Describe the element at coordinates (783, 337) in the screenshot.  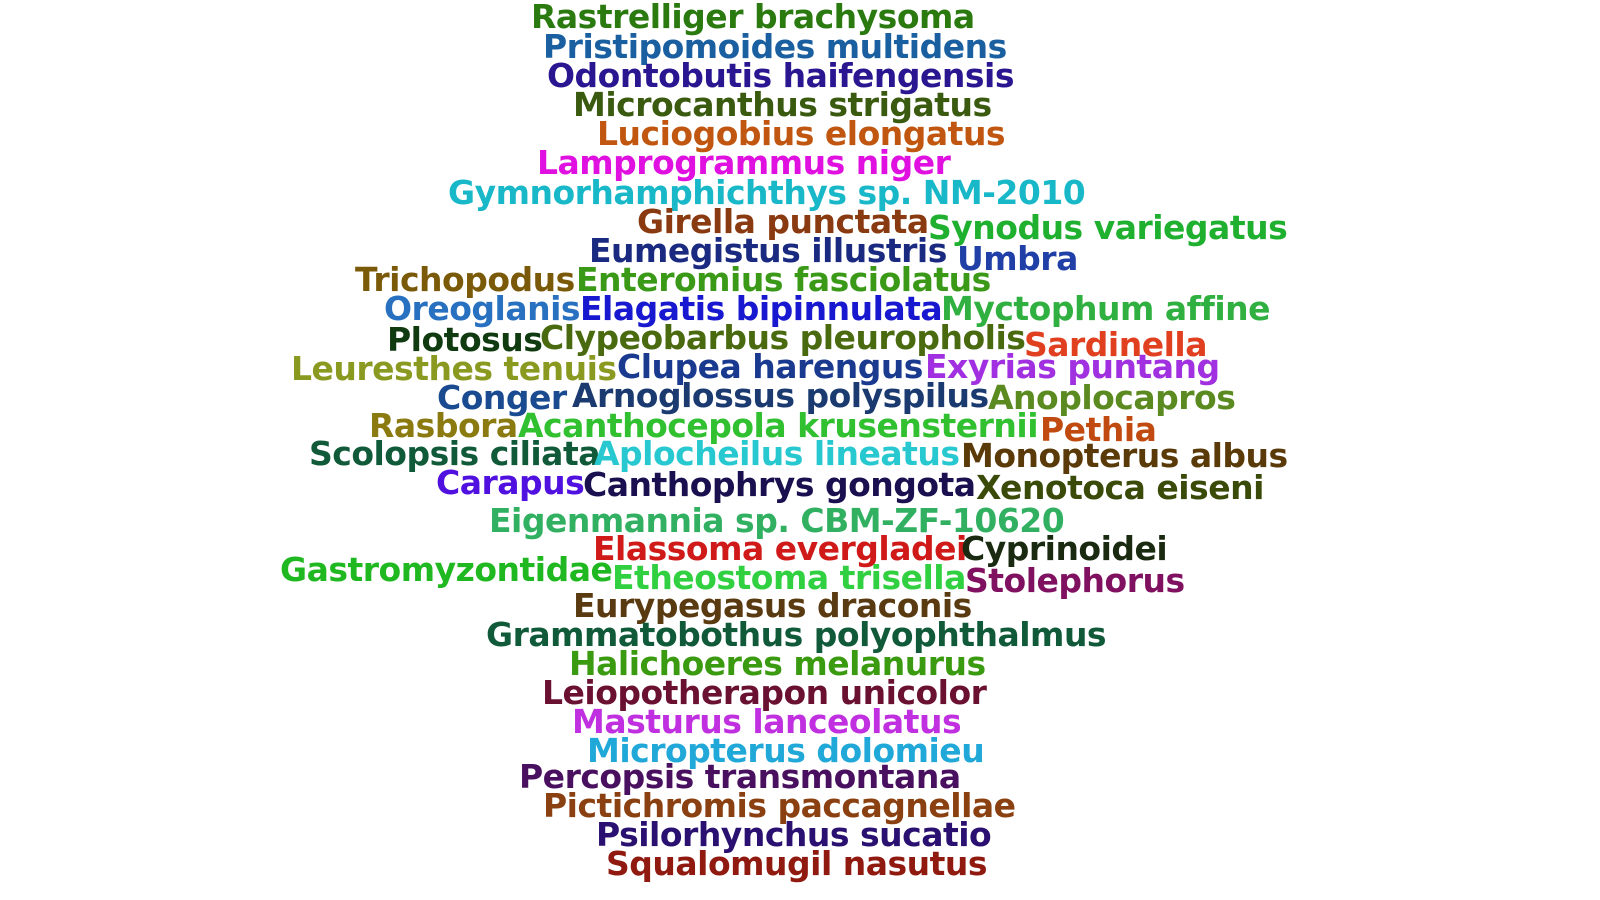
I see `cloud-word: Clypeobarbus pleuropholis` at that location.